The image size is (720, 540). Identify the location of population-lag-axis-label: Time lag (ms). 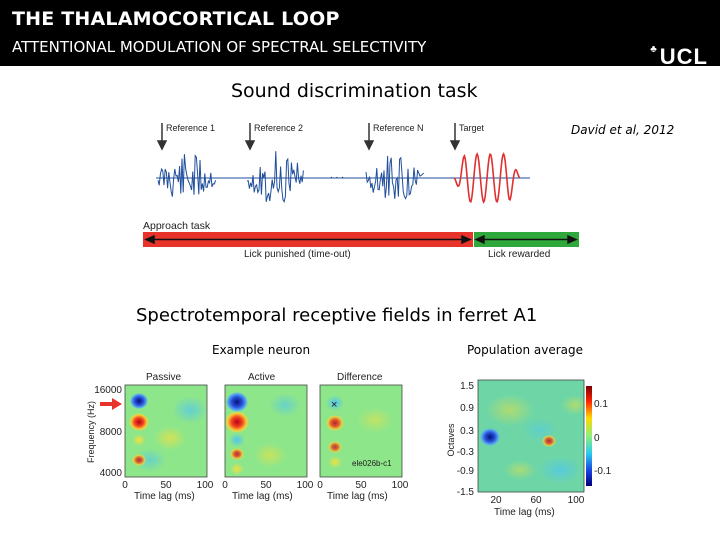
(524, 512).